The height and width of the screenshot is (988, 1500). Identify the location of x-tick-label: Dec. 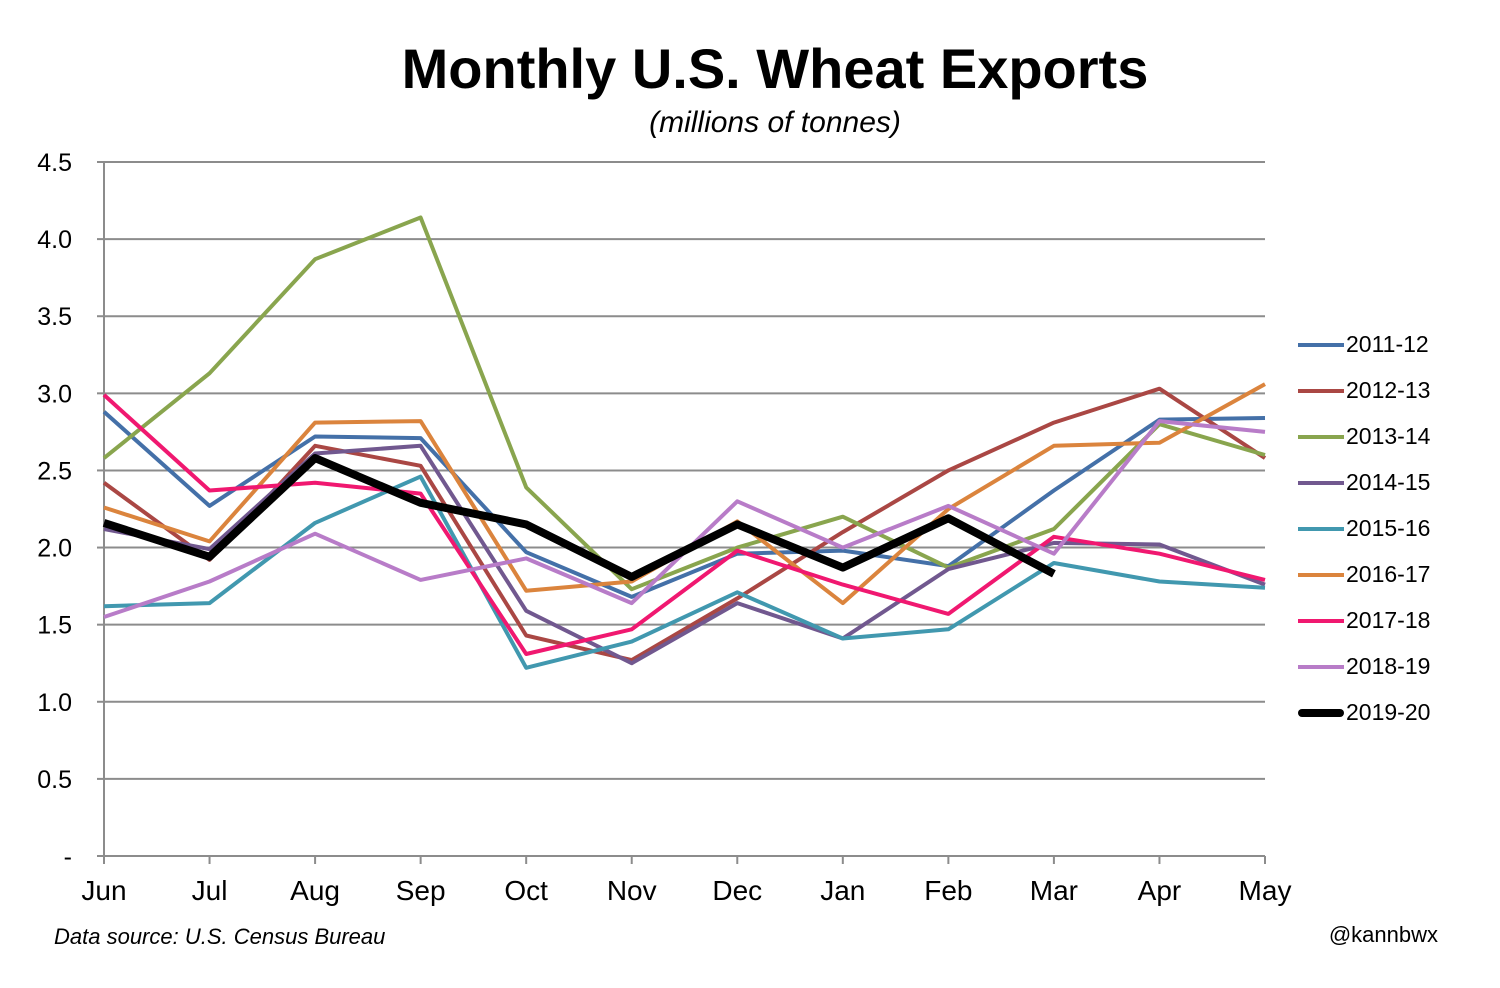
(737, 890).